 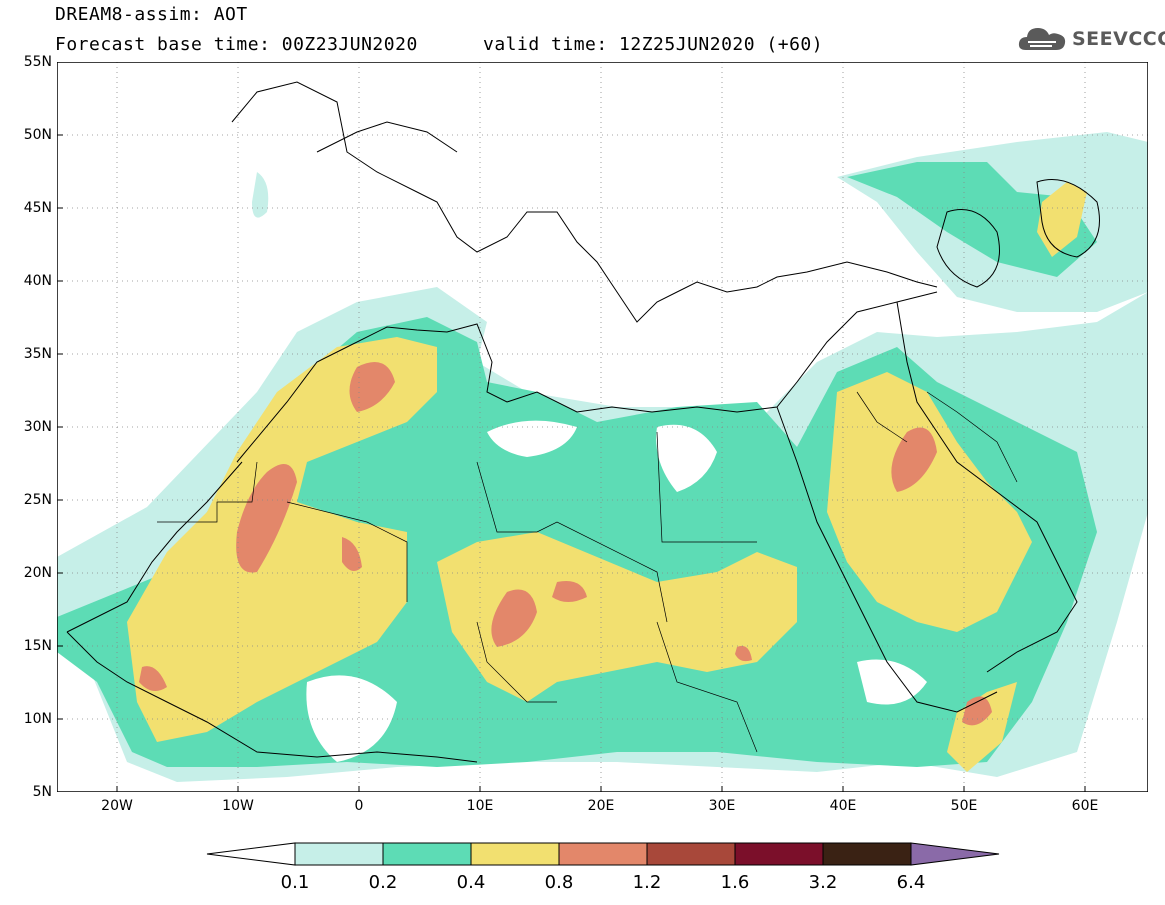 What do you see at coordinates (647, 882) in the screenshot?
I see `colorbar-label: 1.2` at bounding box center [647, 882].